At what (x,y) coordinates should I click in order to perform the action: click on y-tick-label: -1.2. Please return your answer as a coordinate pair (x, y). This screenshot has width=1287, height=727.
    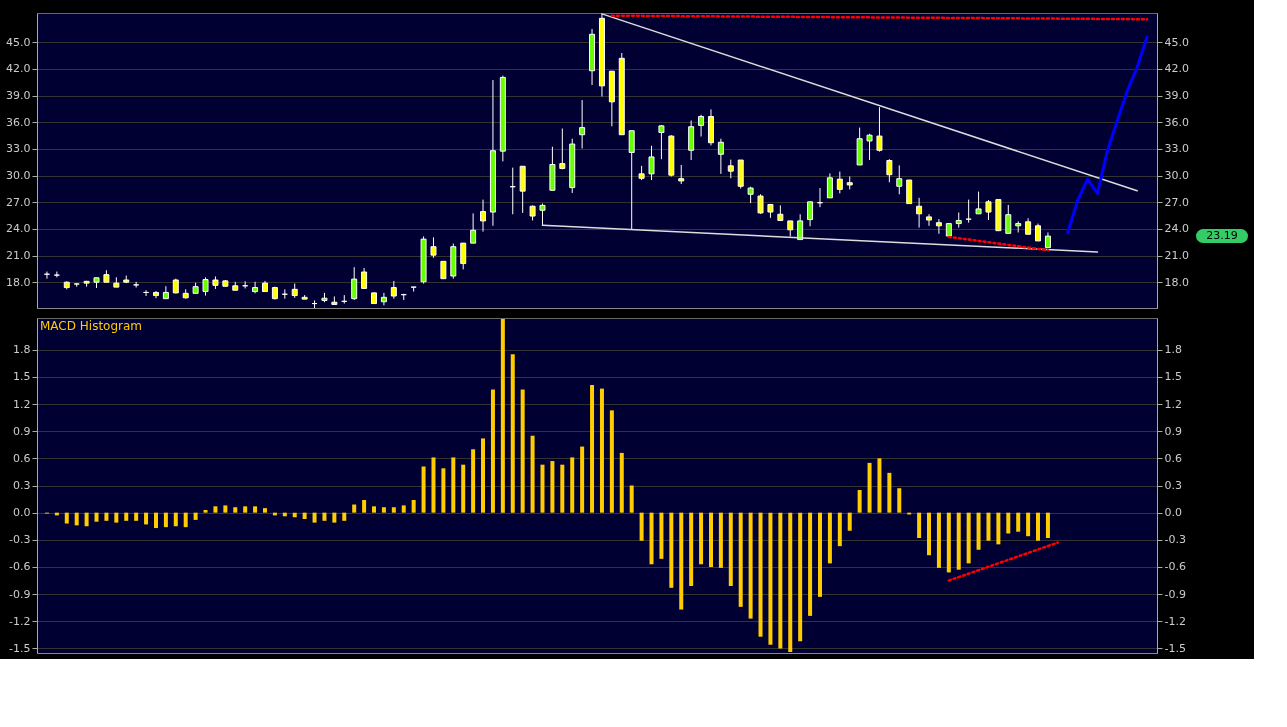
    Looking at the image, I should click on (20, 621).